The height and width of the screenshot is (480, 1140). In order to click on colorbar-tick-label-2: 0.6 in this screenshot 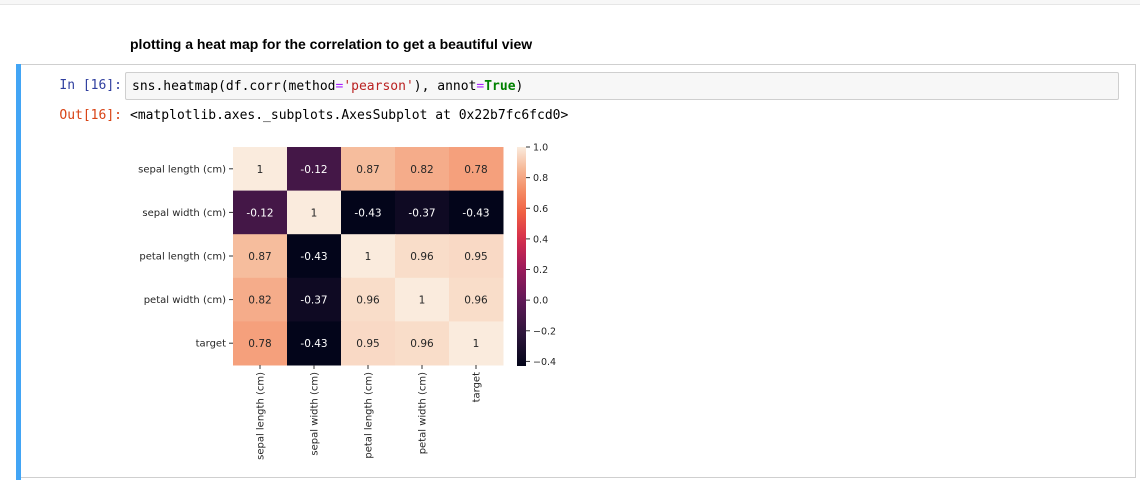, I will do `click(540, 209)`.